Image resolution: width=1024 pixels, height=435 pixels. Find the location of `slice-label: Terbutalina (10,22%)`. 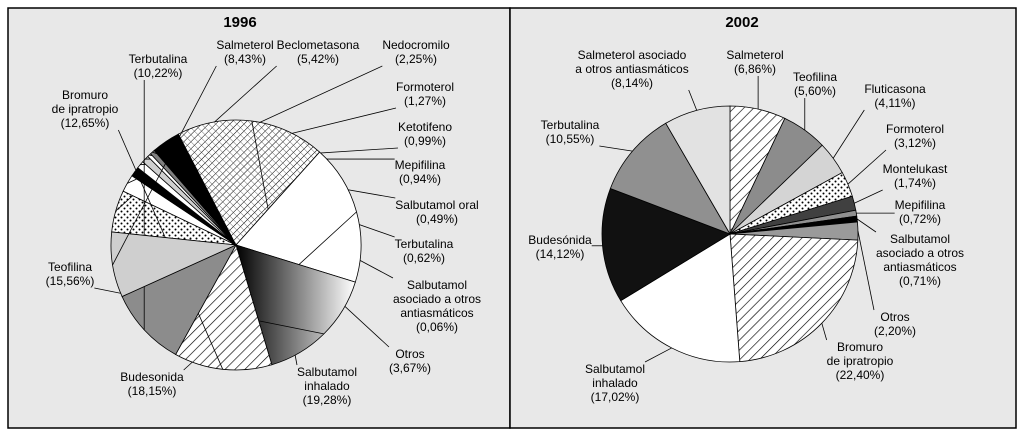

slice-label: Terbutalina (10,22%) is located at coordinates (158, 66).